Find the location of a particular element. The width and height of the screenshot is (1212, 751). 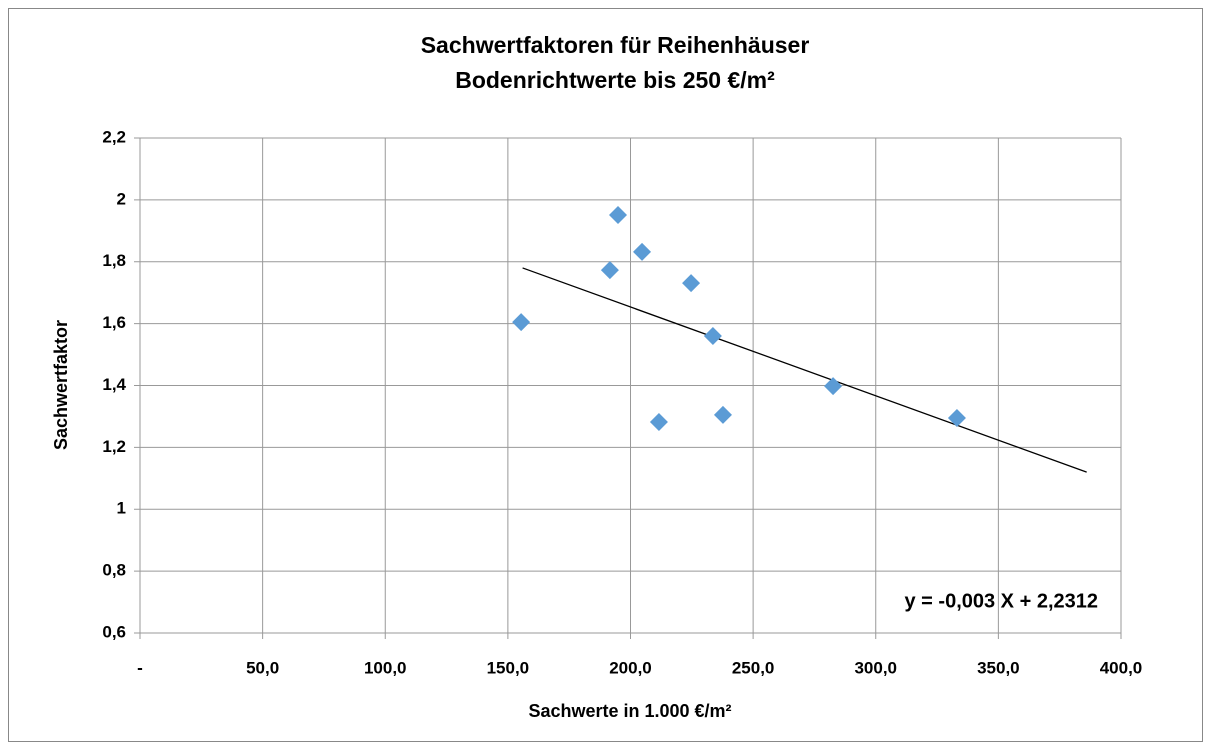

x-tick-label: 400,0 is located at coordinates (1121, 667).